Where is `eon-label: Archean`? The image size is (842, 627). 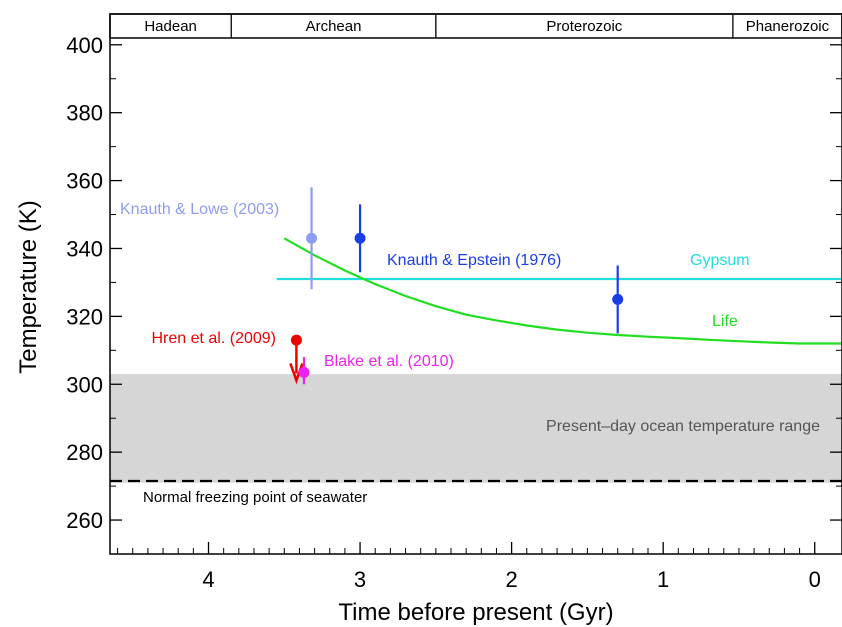
eon-label: Archean is located at coordinates (334, 26).